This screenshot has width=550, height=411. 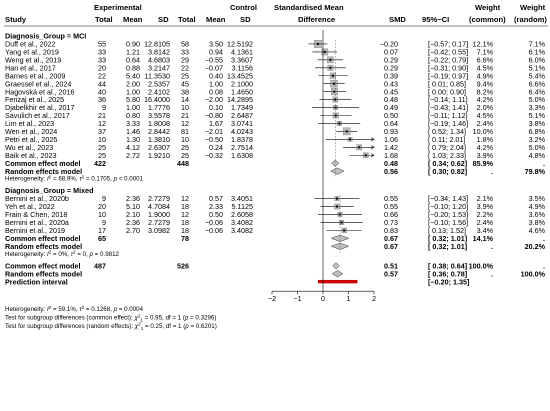 I want to click on ci-value: [−0.19; 1.46], so click(x=448, y=123).